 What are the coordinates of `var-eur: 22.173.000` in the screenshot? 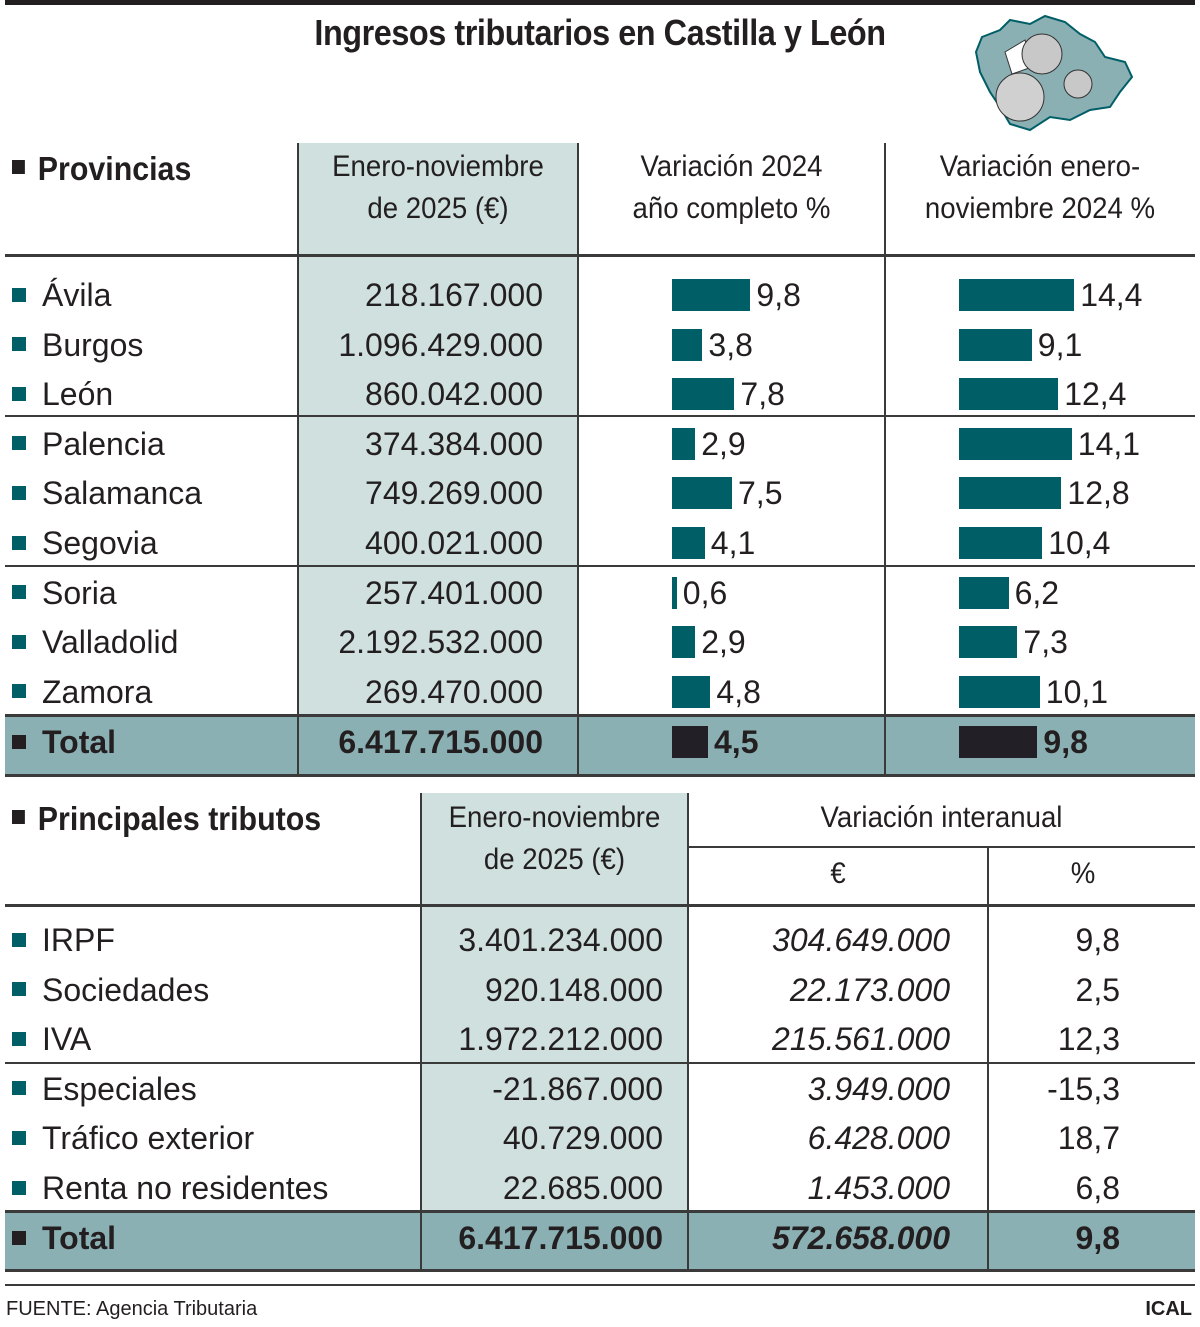 It's located at (869, 989).